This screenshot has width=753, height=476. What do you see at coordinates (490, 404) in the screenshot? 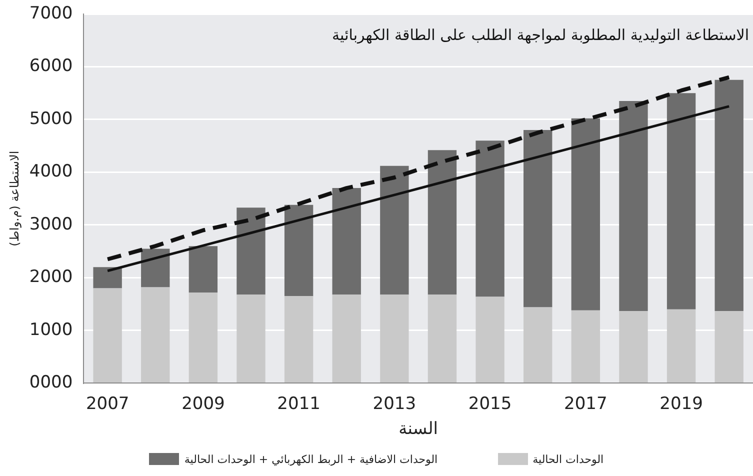
I see `x-tick-label: 2015` at bounding box center [490, 404].